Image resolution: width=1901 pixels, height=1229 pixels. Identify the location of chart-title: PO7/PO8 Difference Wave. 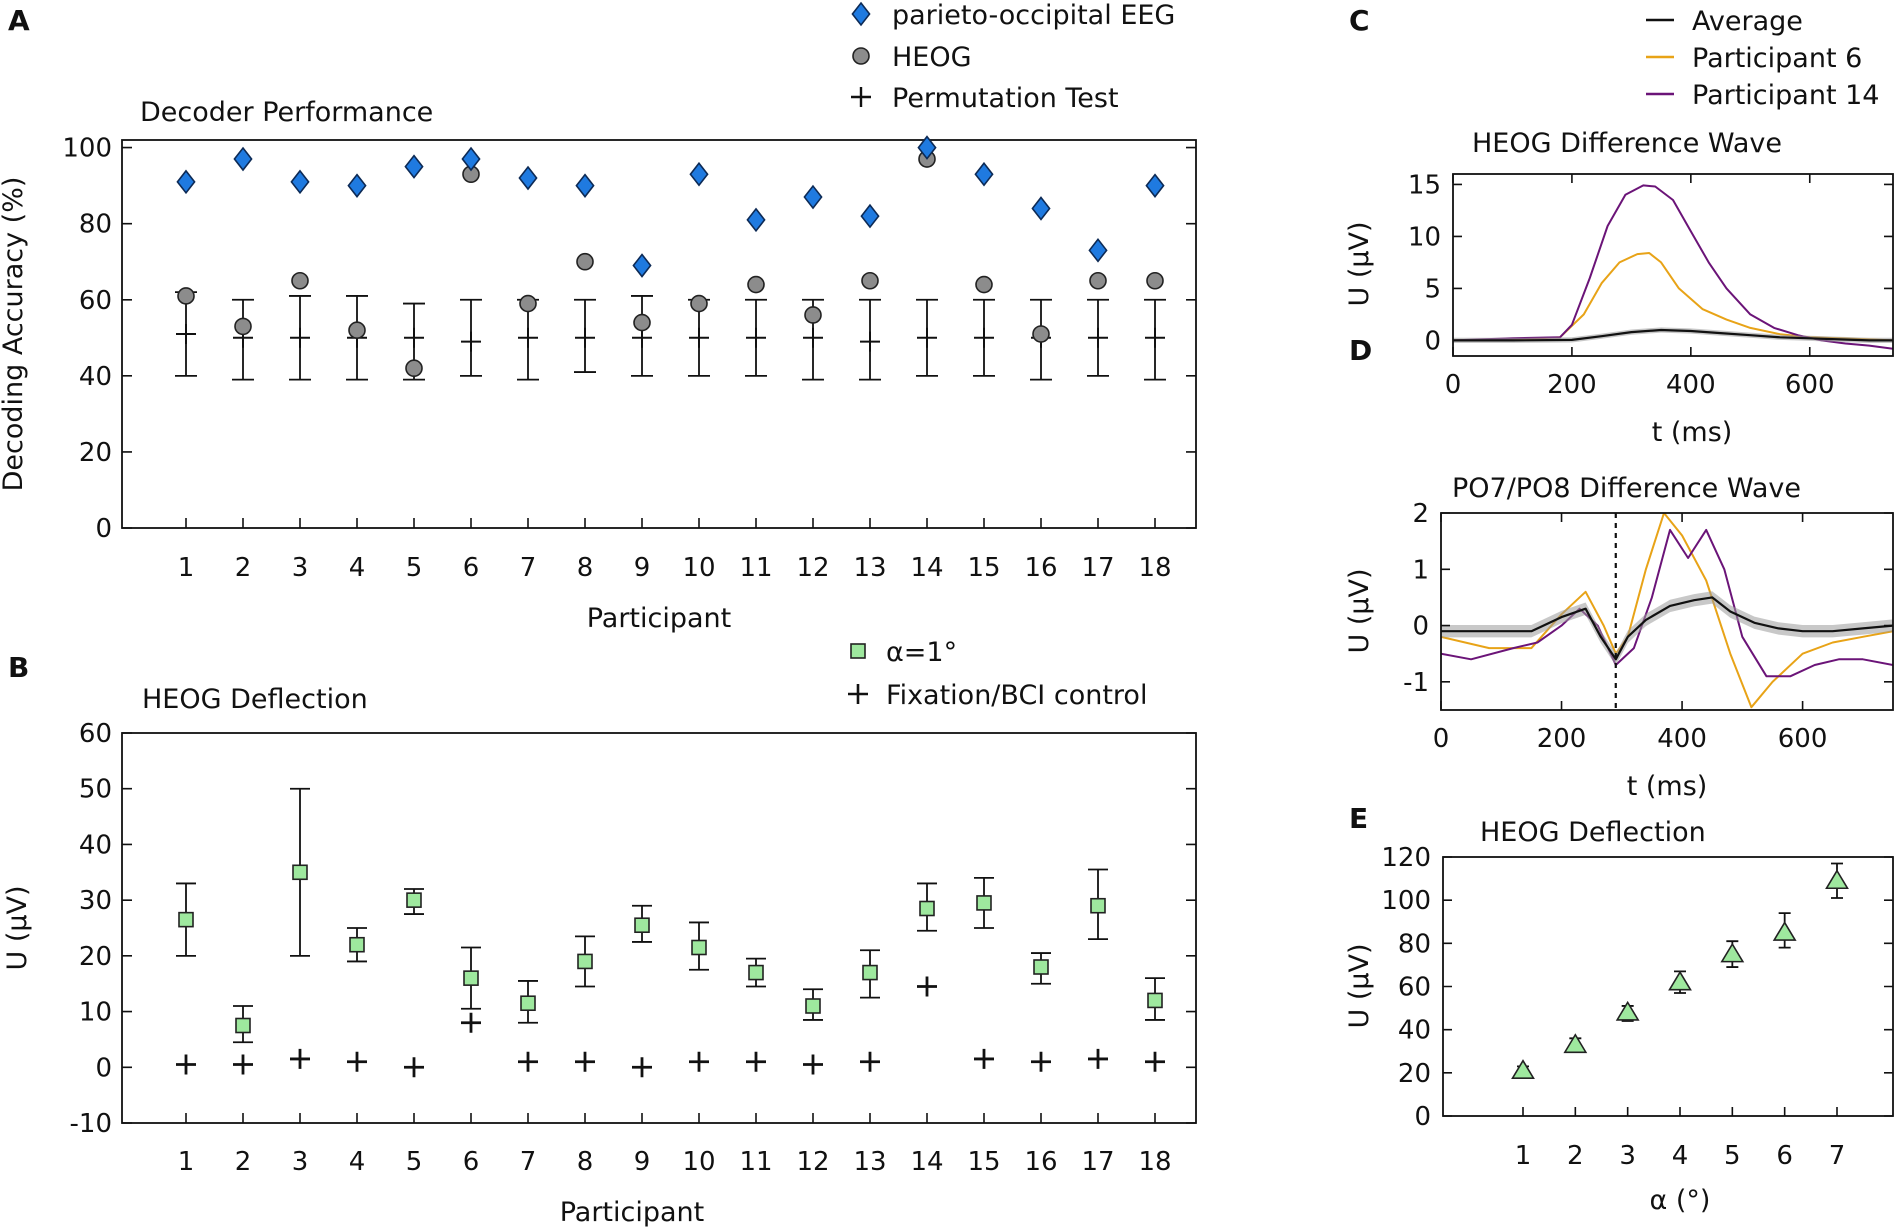
(1626, 488).